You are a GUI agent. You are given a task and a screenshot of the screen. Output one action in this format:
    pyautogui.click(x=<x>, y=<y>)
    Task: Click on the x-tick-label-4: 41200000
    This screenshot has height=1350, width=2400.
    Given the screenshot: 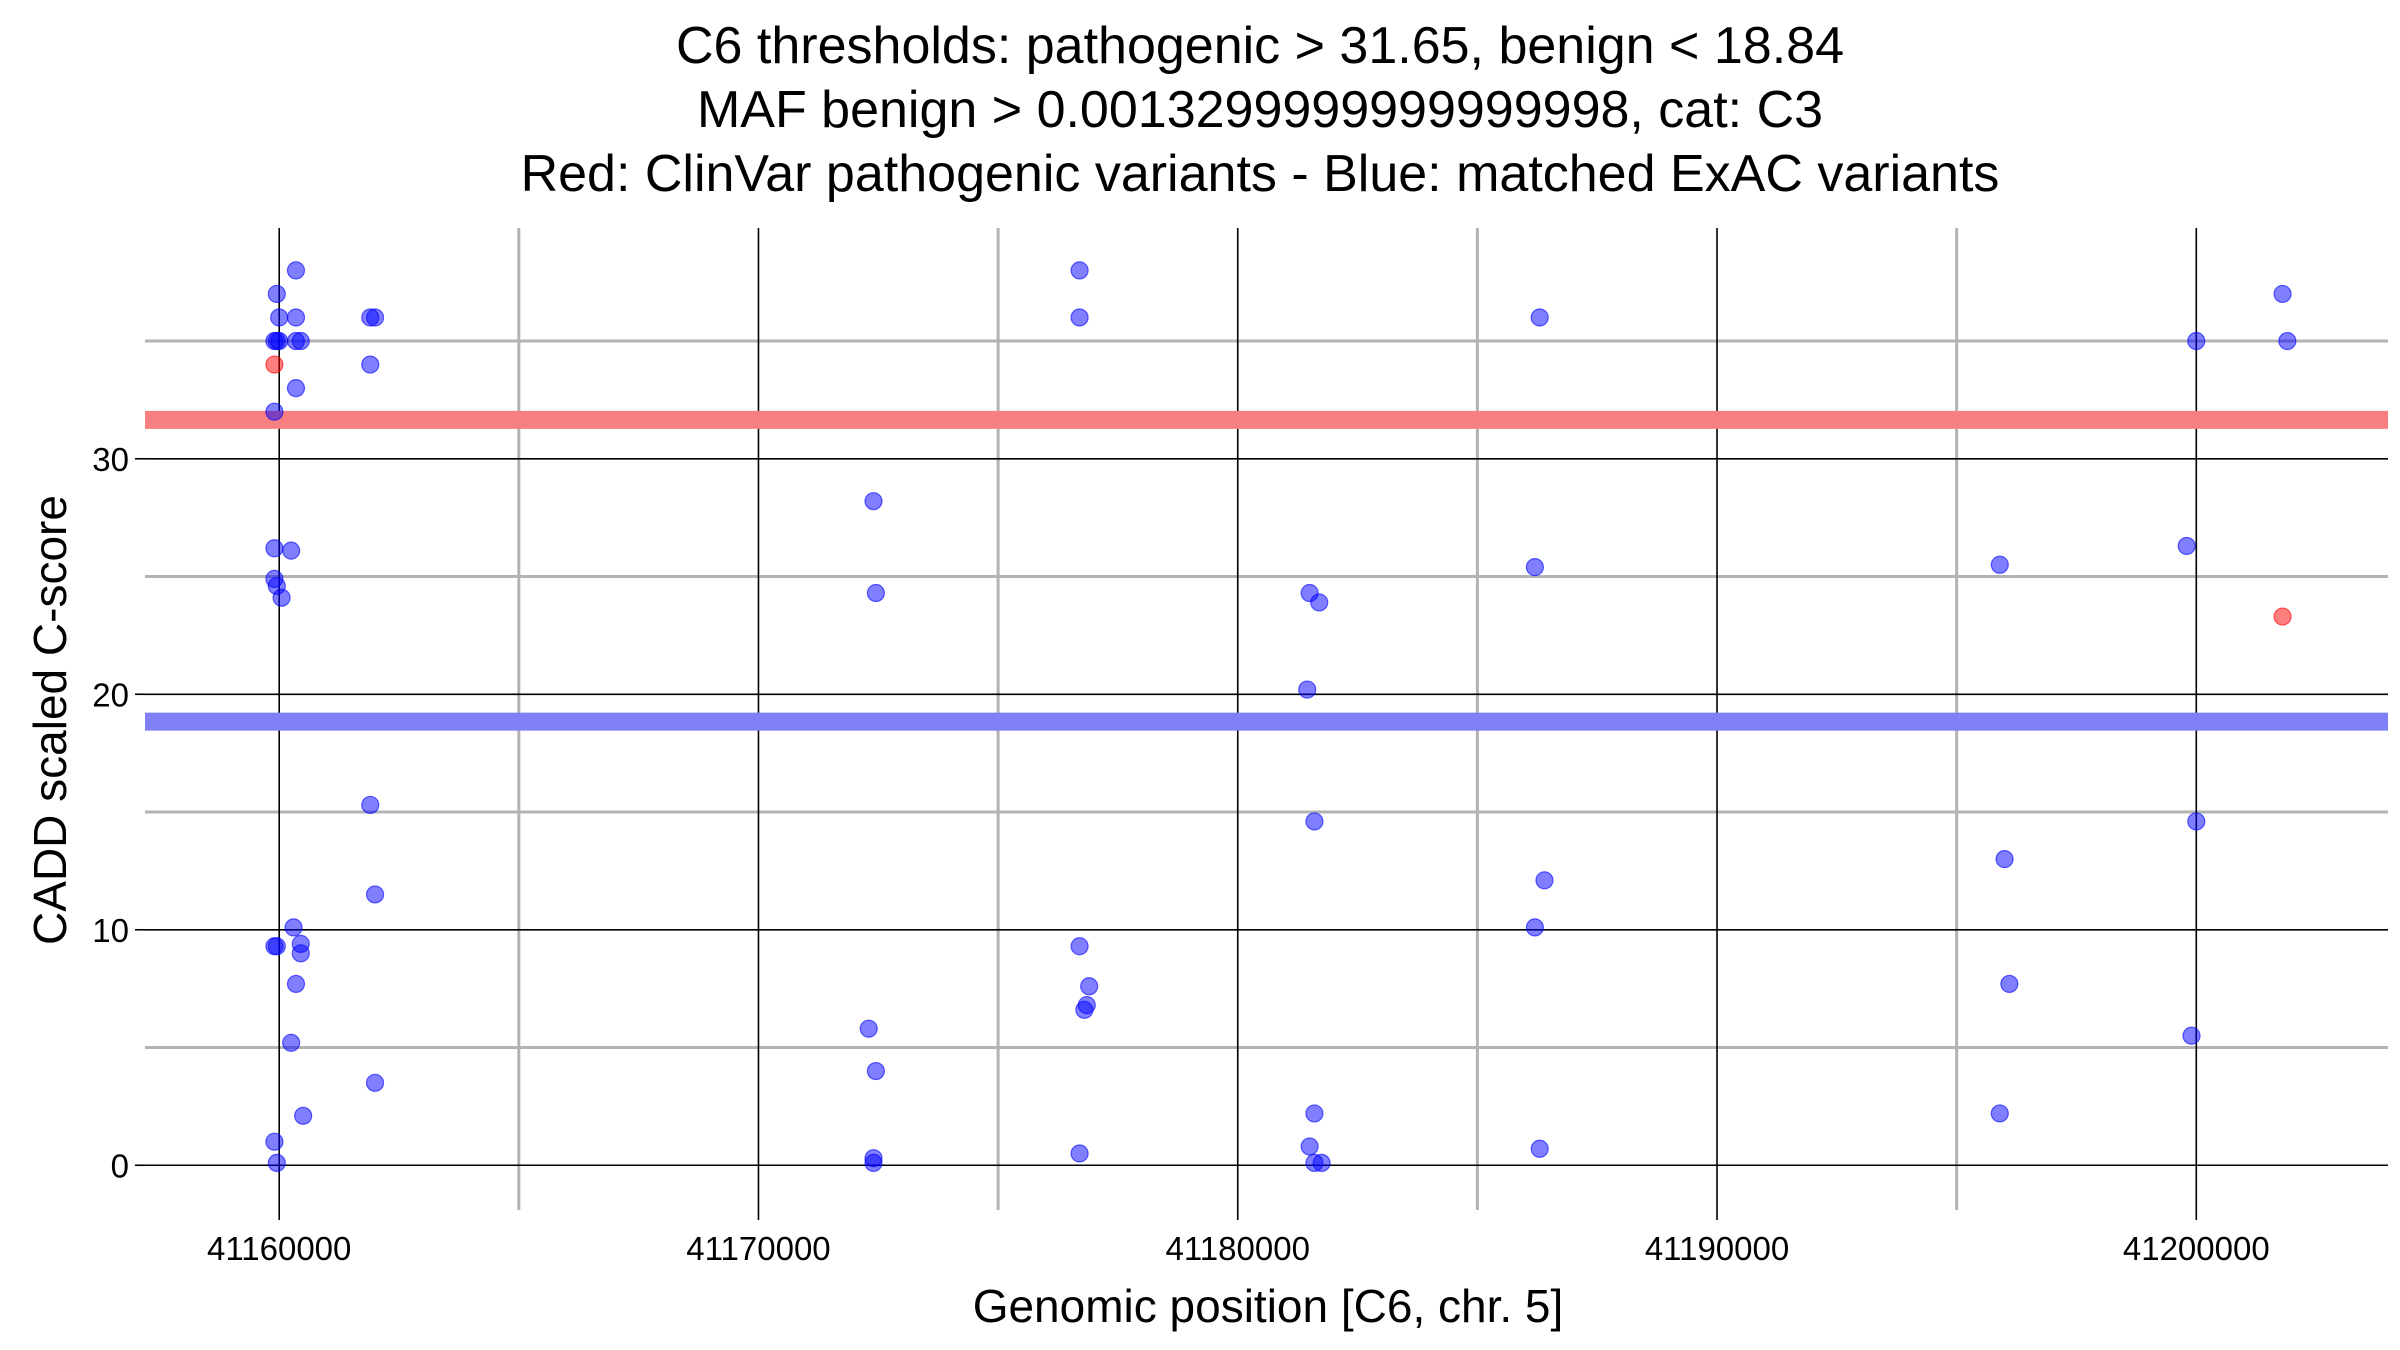 What is the action you would take?
    pyautogui.click(x=2196, y=1248)
    